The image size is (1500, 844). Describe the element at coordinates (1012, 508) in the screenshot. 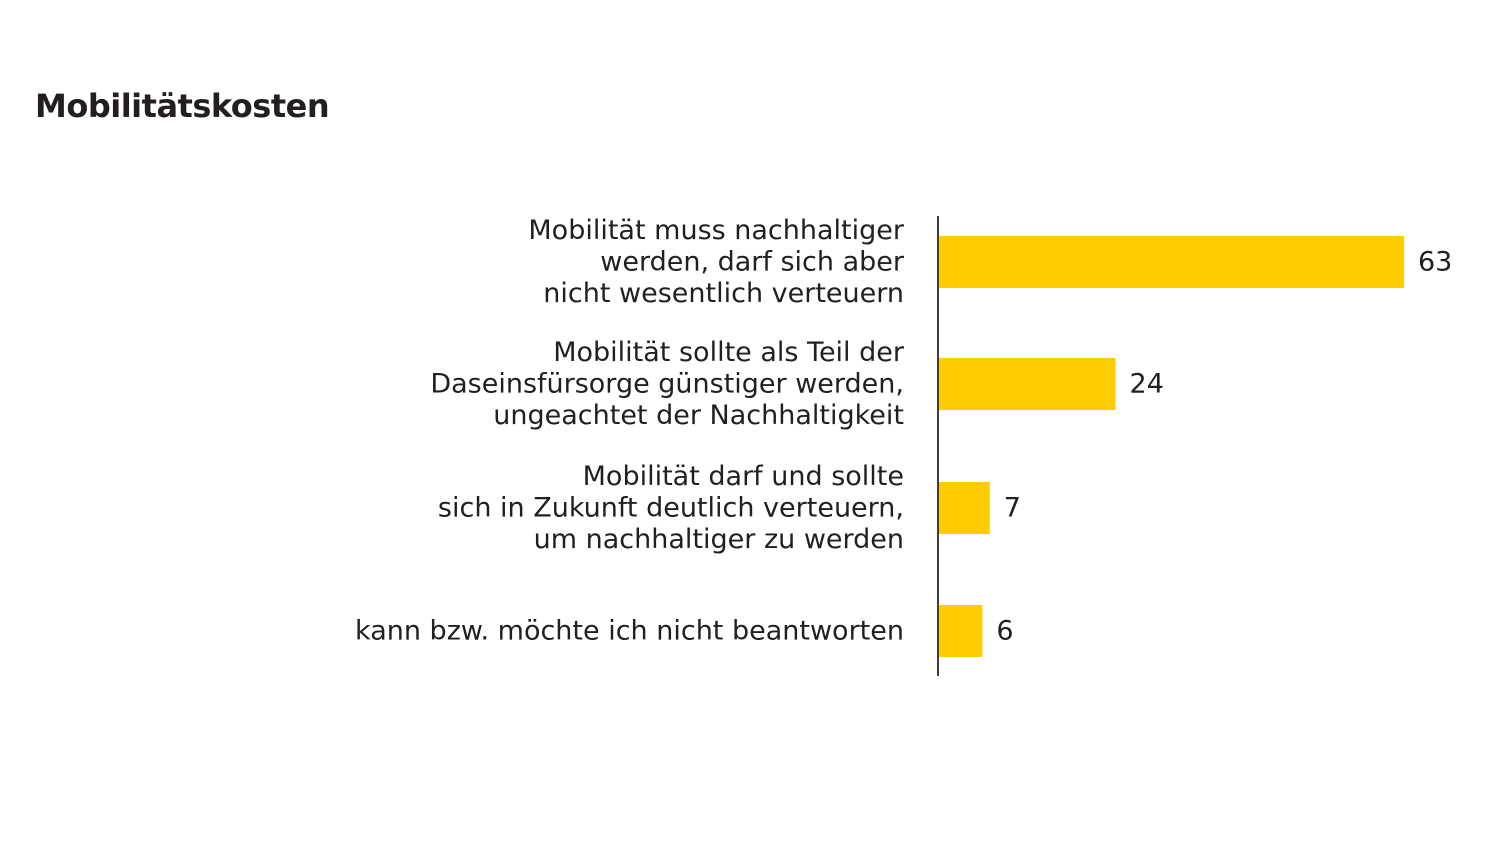

I see `value-label: 7` at that location.